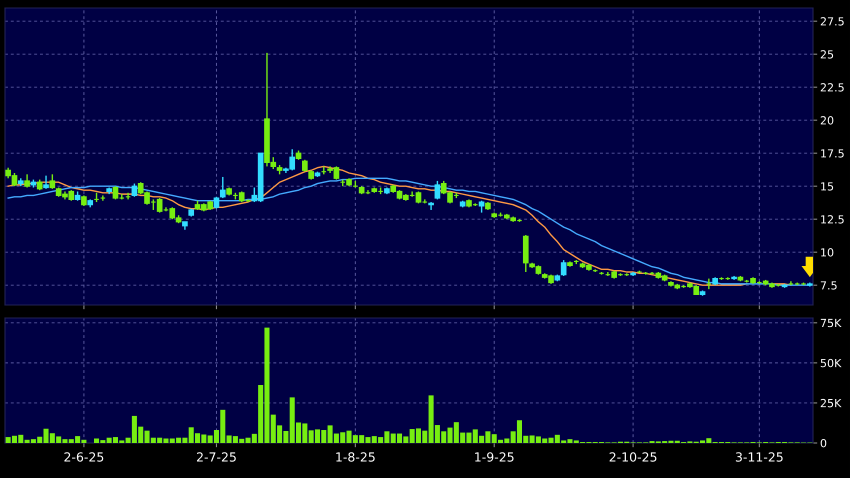  Describe the element at coordinates (759, 457) in the screenshot. I see `x-tick-label: 3-11-25` at that location.